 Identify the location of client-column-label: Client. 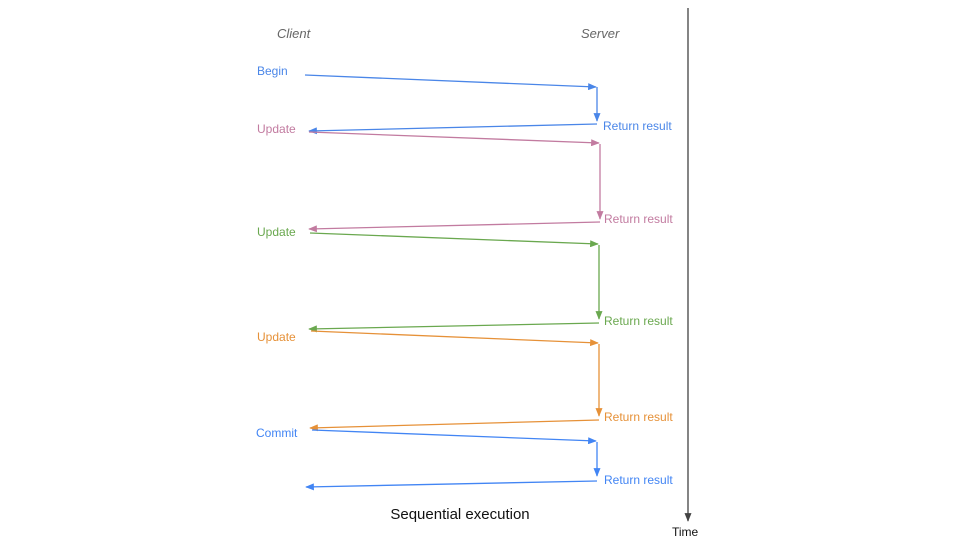
(294, 33).